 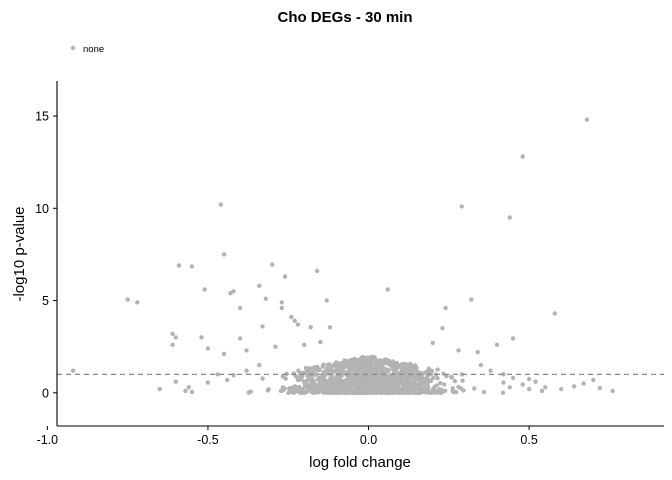 I want to click on x-tick-label: 0.0, so click(x=368, y=440).